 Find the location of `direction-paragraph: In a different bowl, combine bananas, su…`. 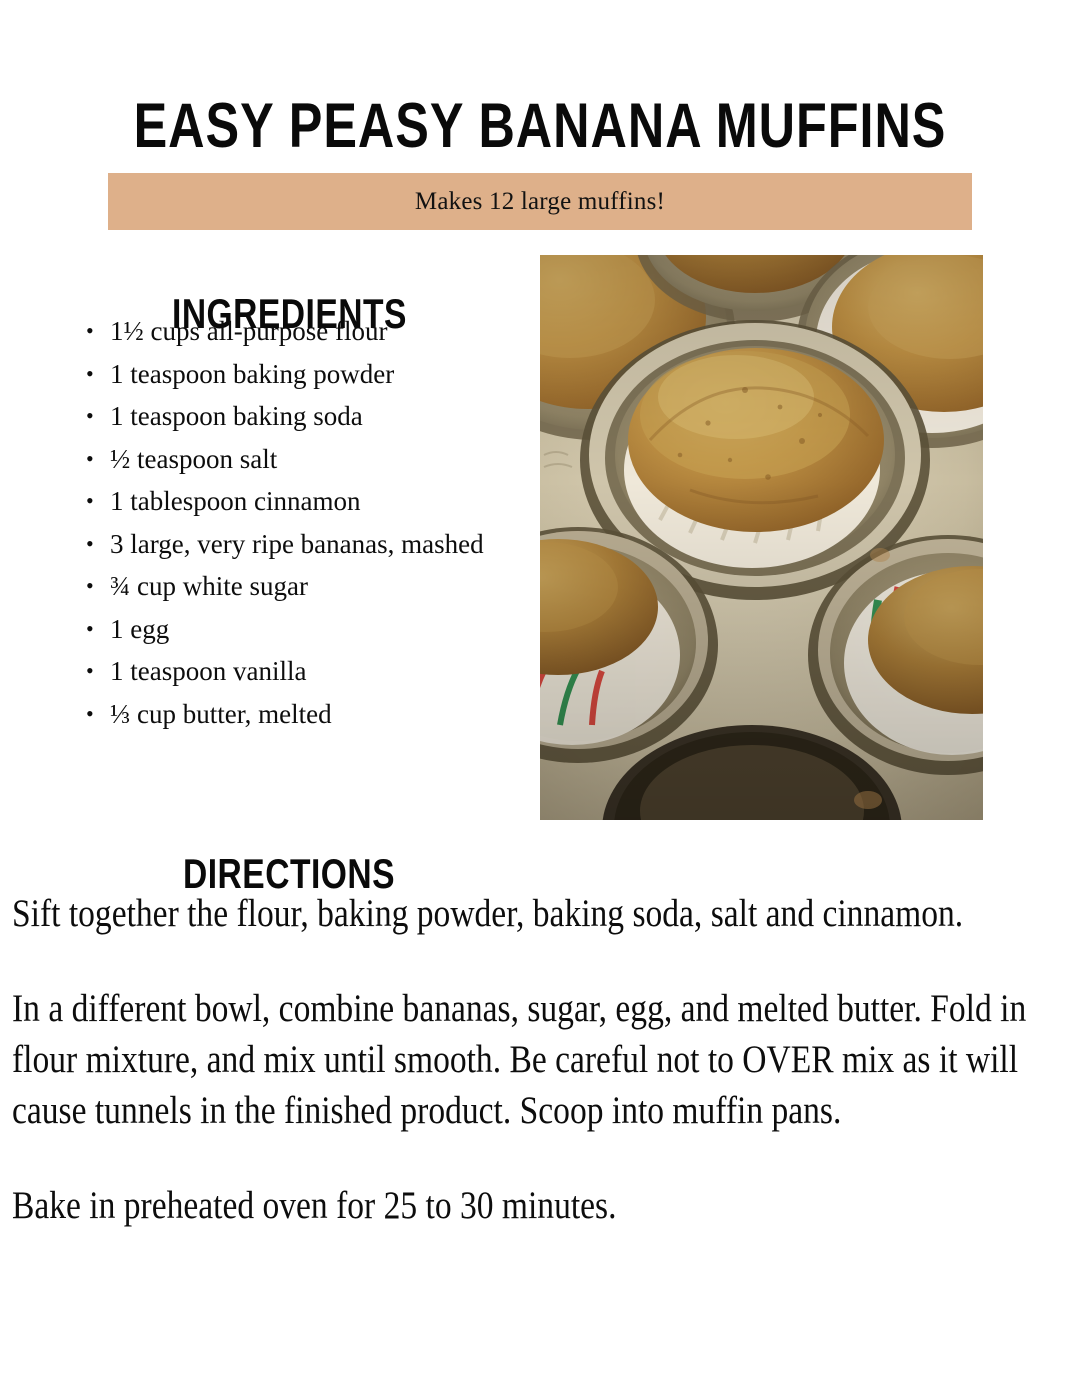

direction-paragraph: In a different bowl, combine bananas, su… is located at coordinates (519, 1059).